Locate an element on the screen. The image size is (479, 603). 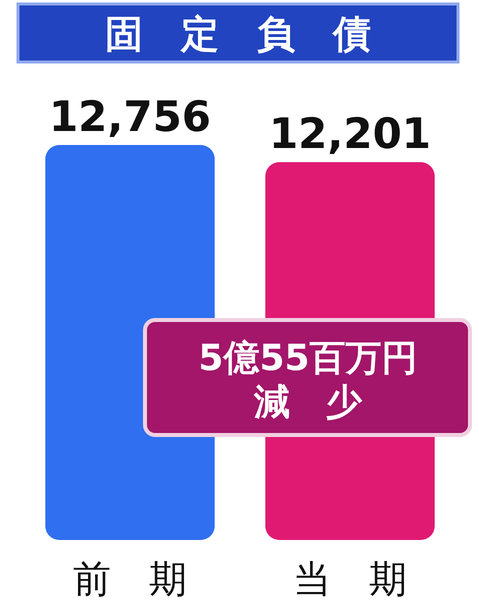
annotation: 減 少 is located at coordinates (308, 402).